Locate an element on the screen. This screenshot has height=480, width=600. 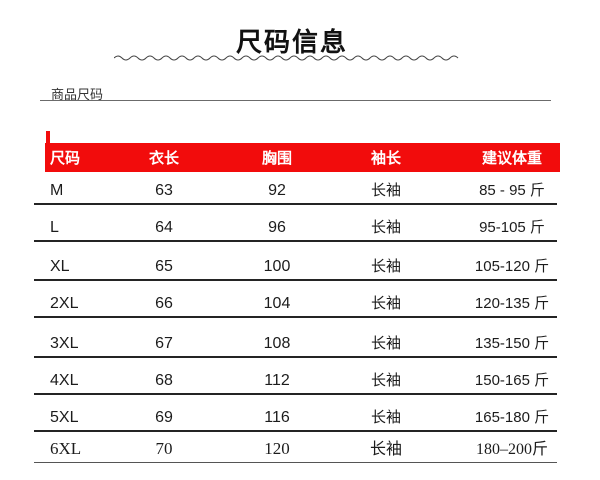
cell-weight: 150-165 斤 is located at coordinates (512, 380).